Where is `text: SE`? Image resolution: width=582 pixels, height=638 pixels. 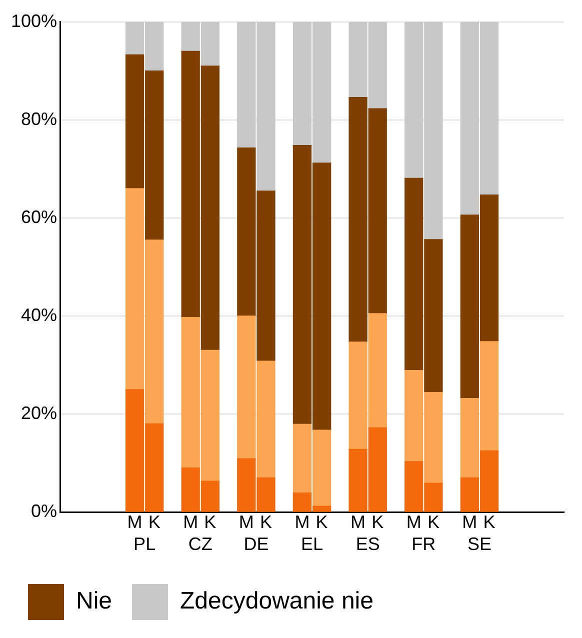
text: SE is located at coordinates (479, 544).